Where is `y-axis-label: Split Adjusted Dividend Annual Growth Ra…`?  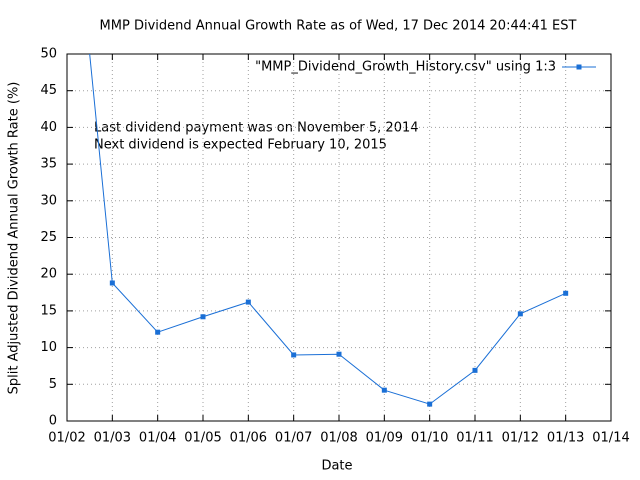
y-axis-label: Split Adjusted Dividend Annual Growth Ra… is located at coordinates (14, 238).